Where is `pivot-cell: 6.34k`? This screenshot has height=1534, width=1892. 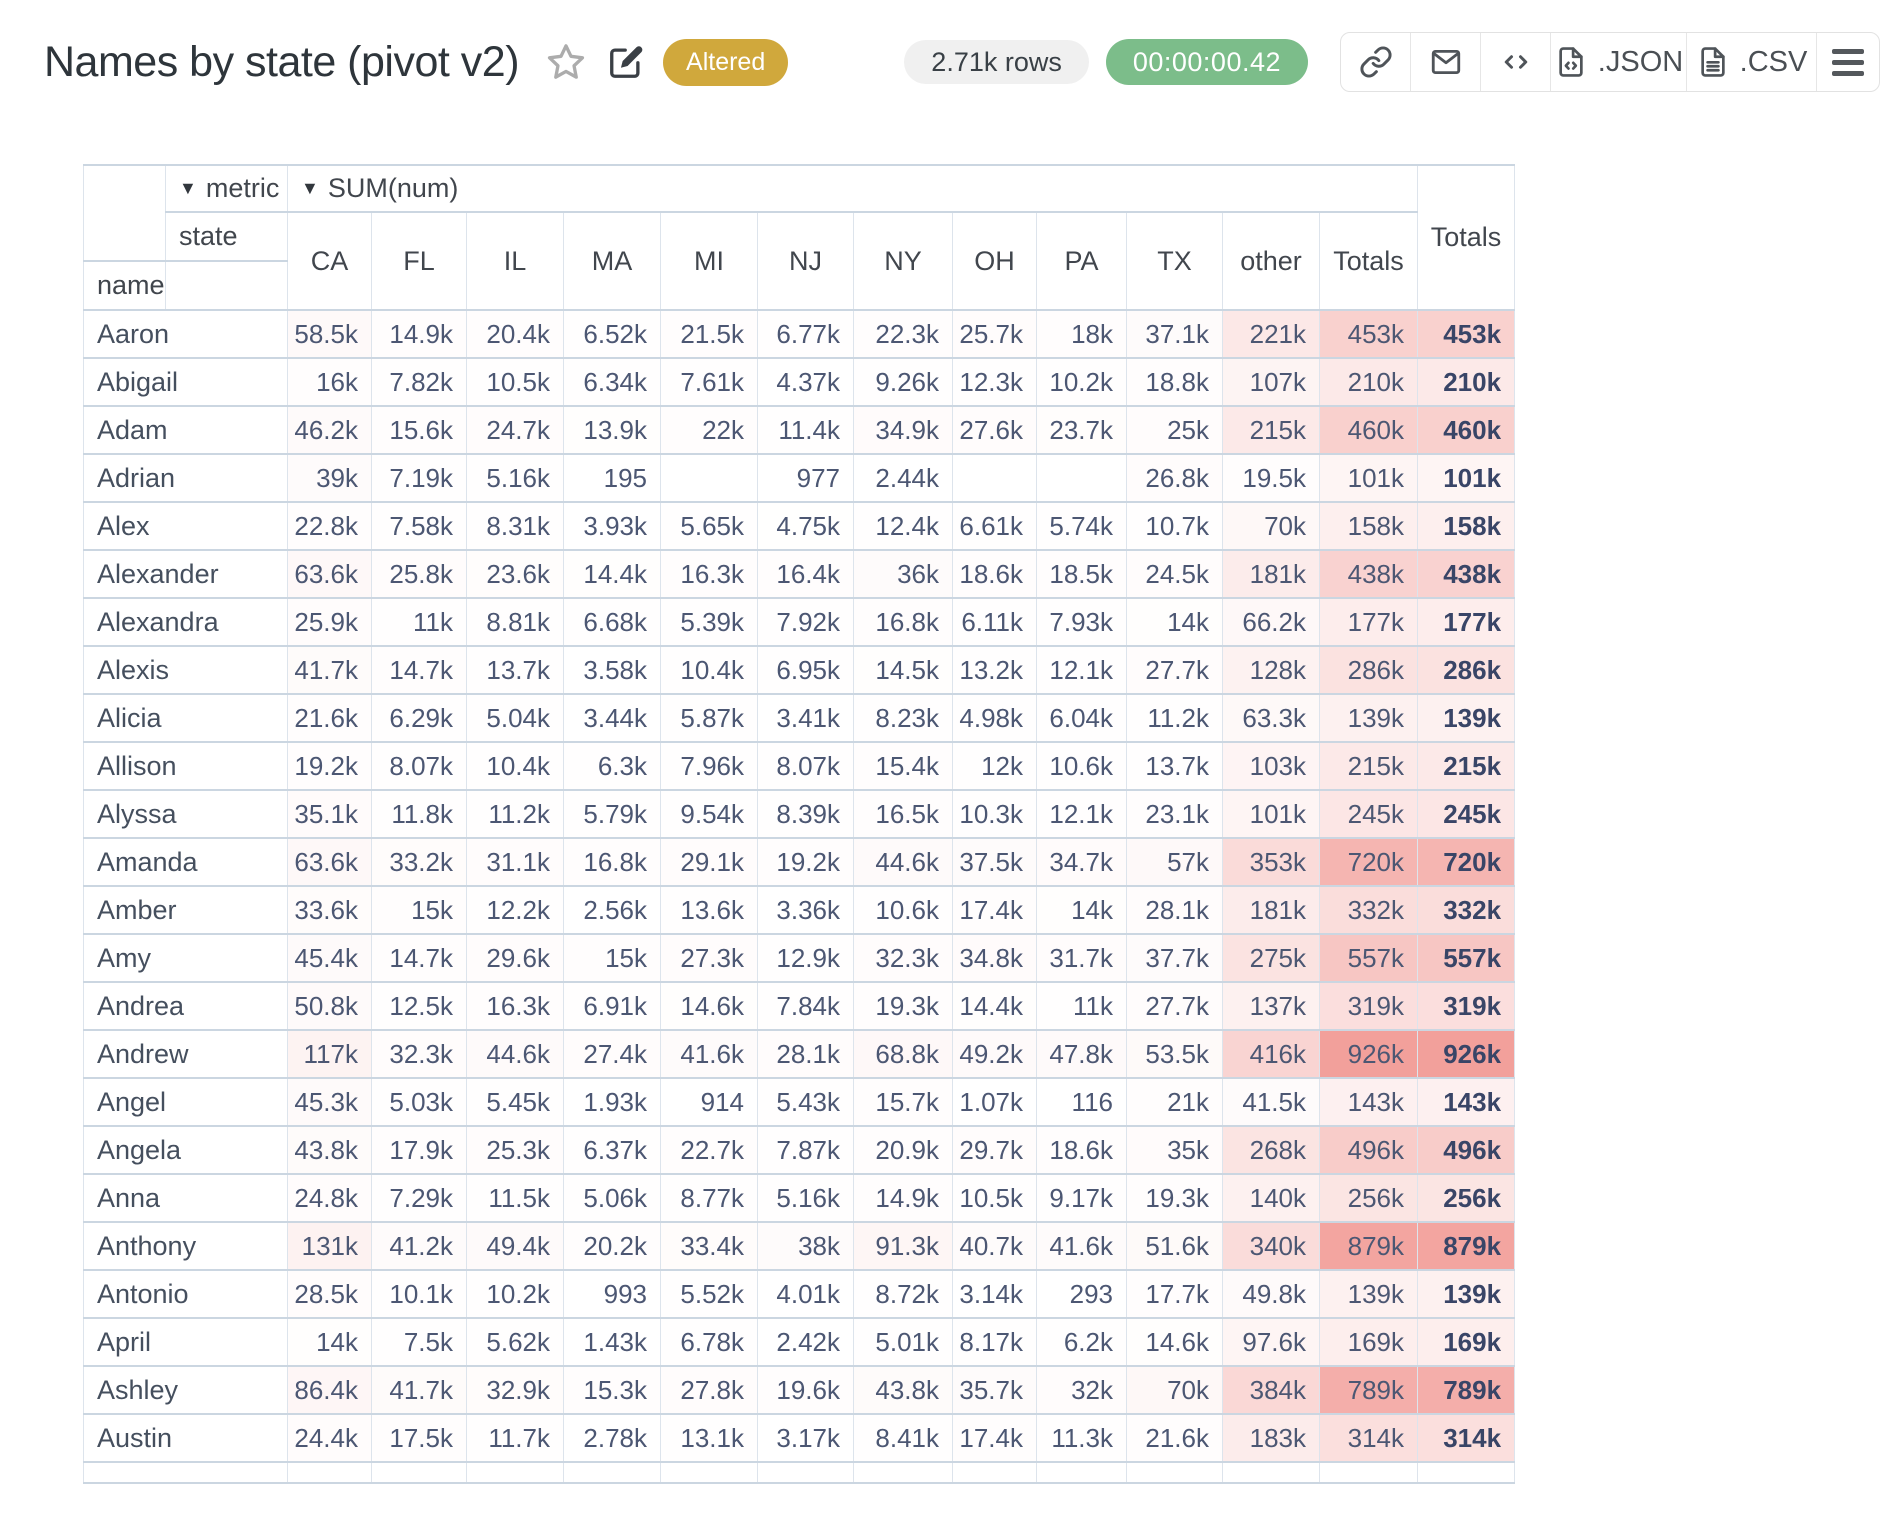
pivot-cell: 6.34k is located at coordinates (612, 382).